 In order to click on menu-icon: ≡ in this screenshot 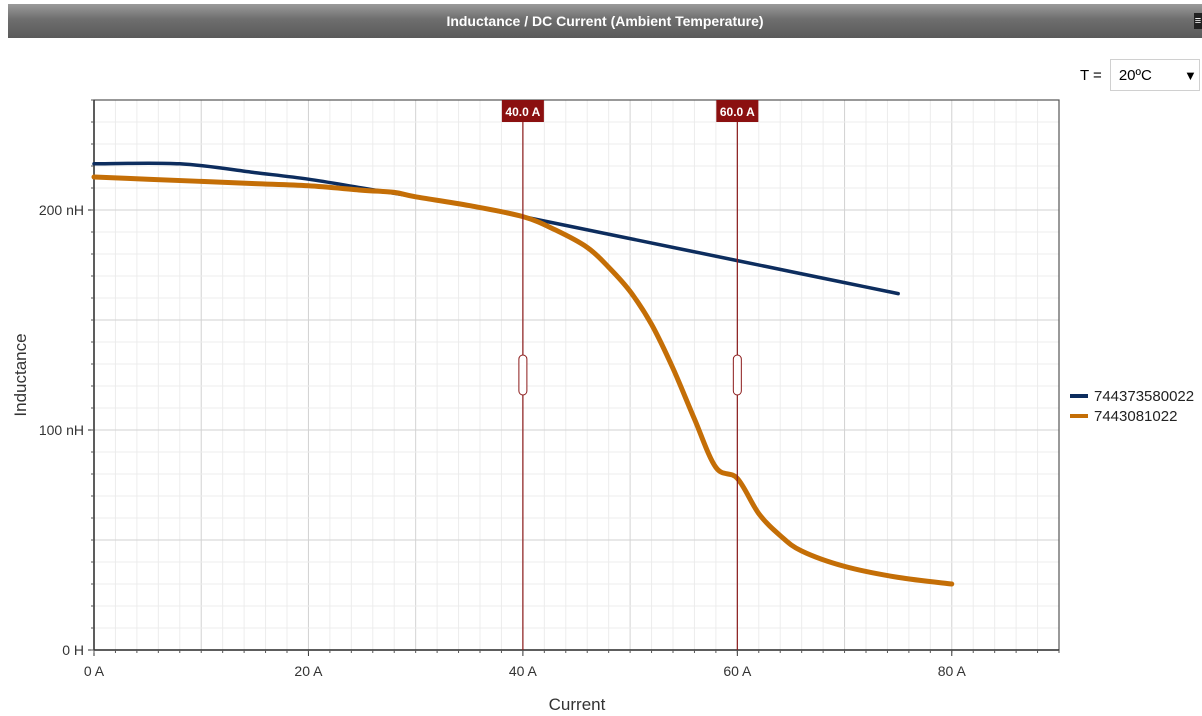, I will do `click(1198, 21)`.